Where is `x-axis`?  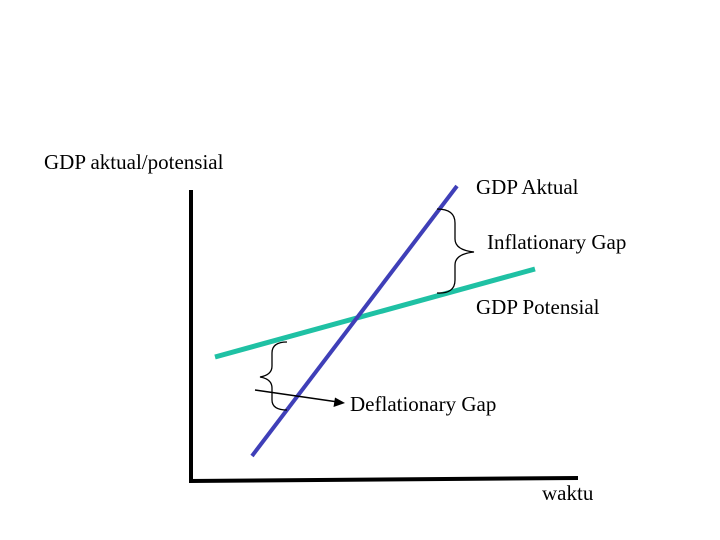 x-axis is located at coordinates (383, 479).